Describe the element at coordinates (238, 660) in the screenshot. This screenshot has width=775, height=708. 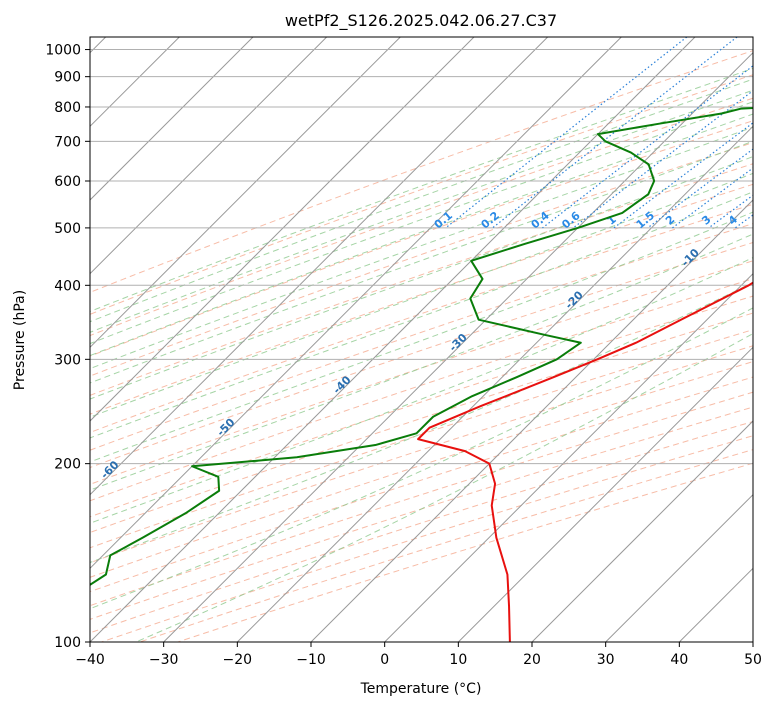
I see `x-tick-label: −20` at that location.